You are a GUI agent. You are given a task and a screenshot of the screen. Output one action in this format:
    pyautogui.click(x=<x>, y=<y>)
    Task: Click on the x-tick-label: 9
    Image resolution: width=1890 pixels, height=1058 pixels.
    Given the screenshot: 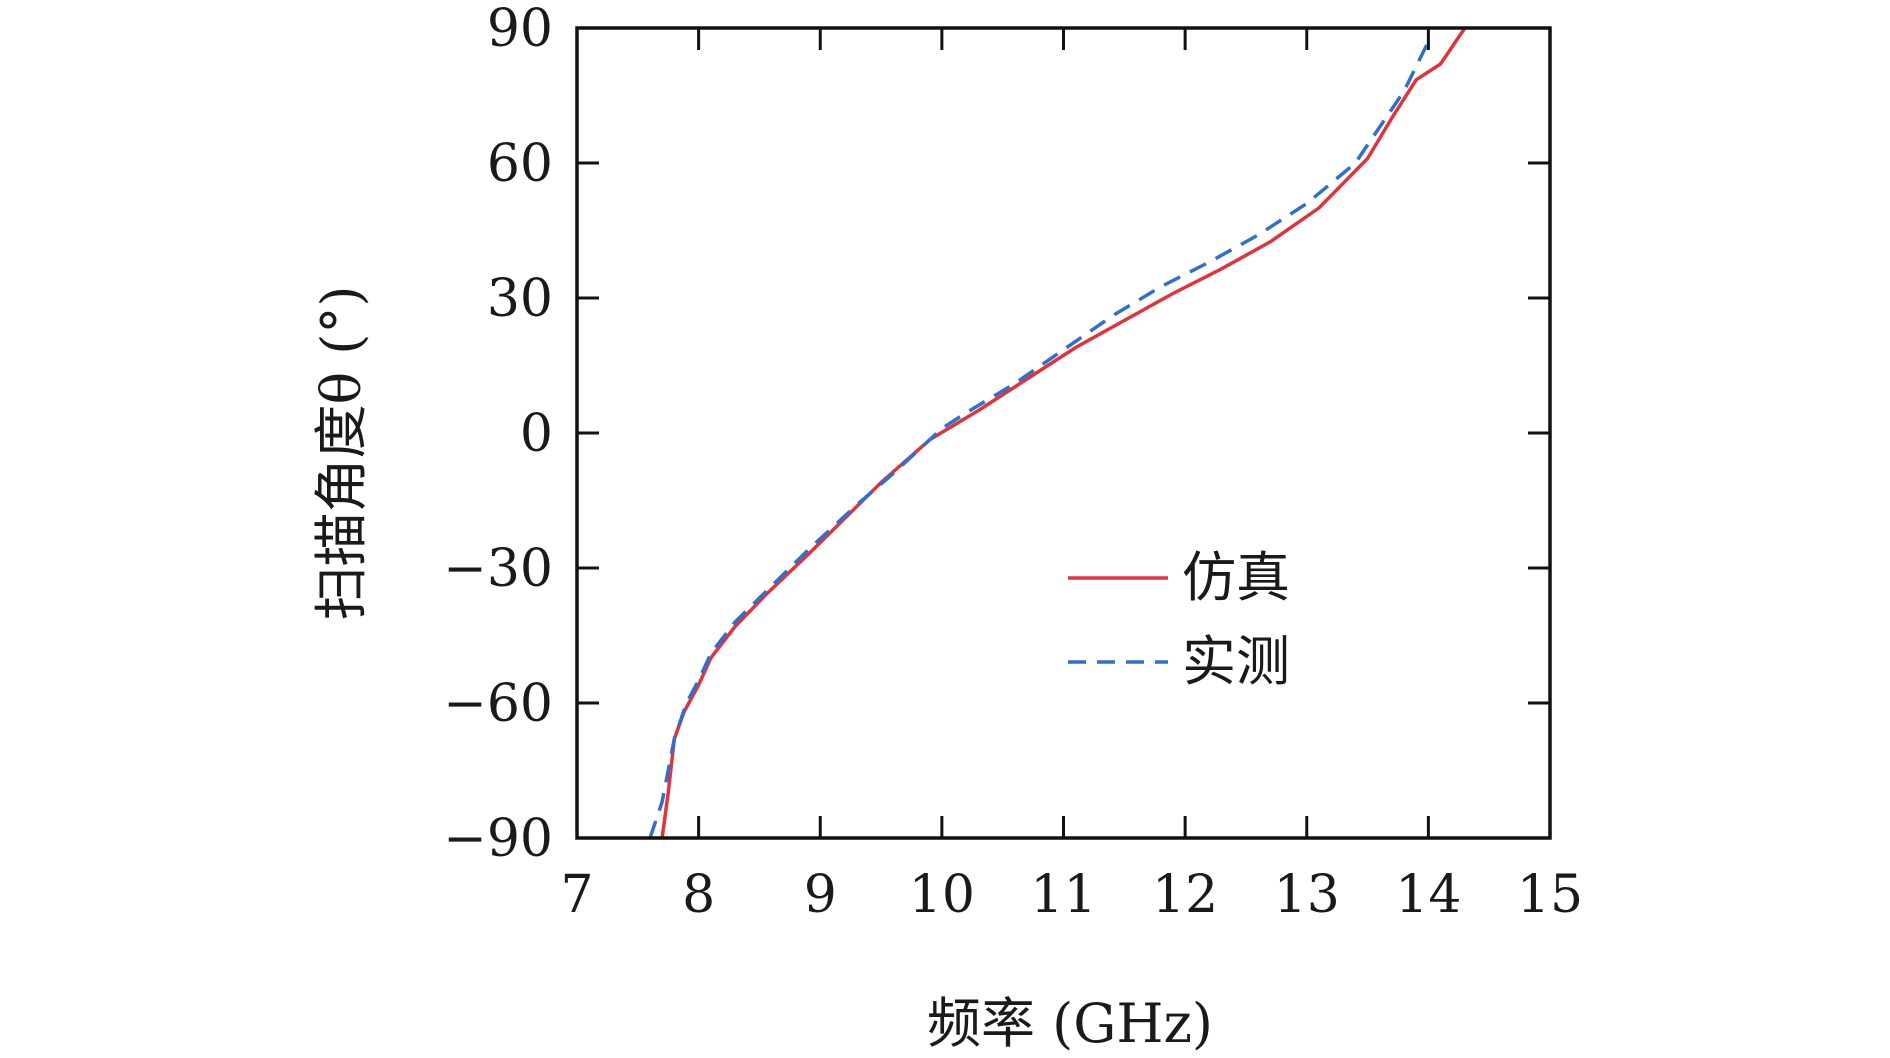 What is the action you would take?
    pyautogui.click(x=820, y=895)
    